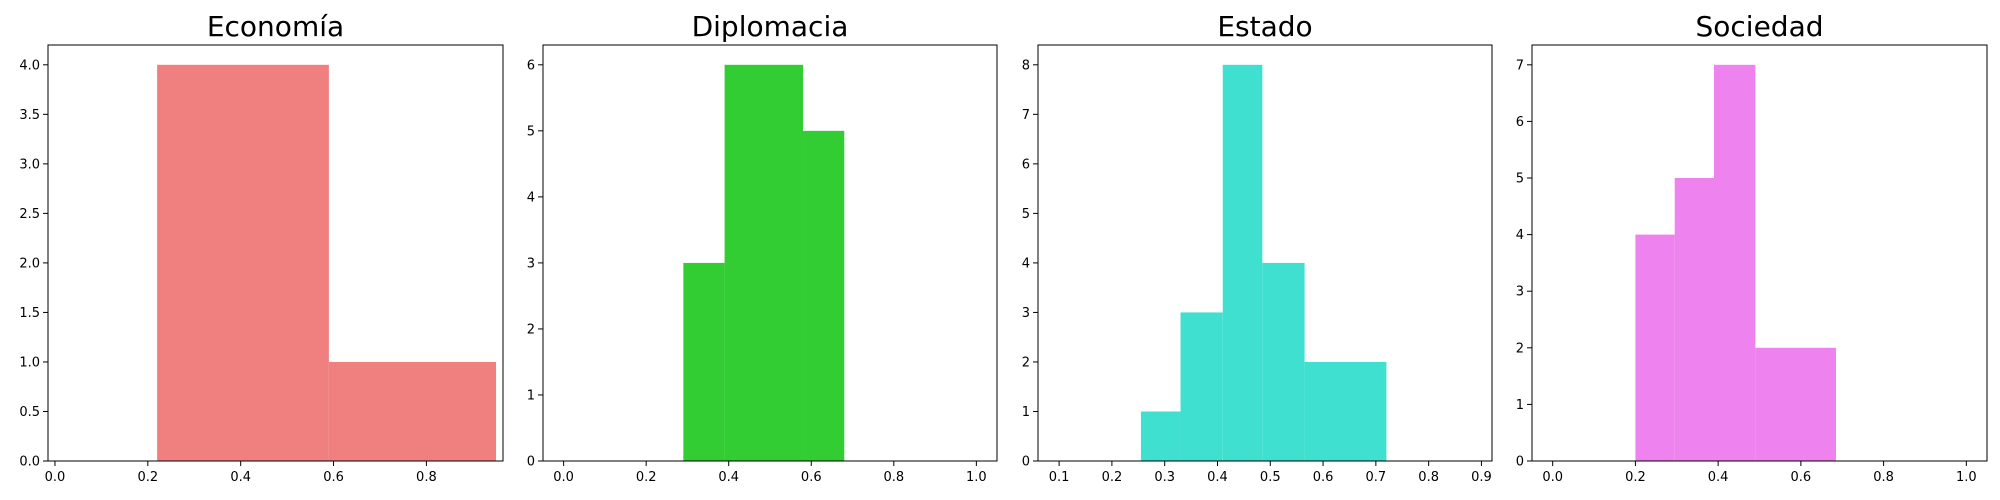  What do you see at coordinates (29, 115) in the screenshot?
I see `y-tick-label: 3.5` at bounding box center [29, 115].